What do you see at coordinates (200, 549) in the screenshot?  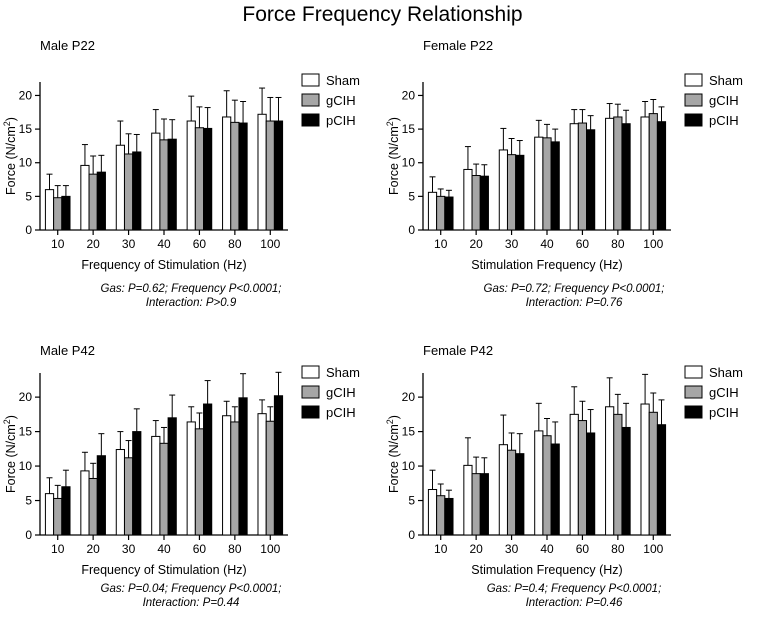 I see `x-tick-label: 60` at bounding box center [200, 549].